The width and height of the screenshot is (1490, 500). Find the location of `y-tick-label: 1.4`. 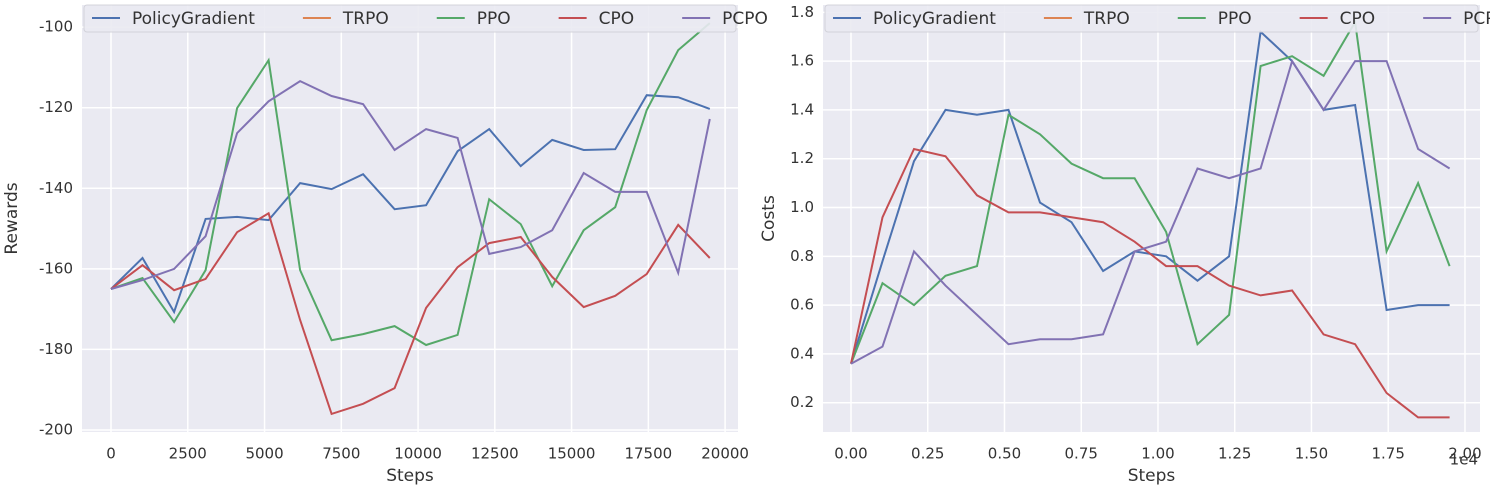

y-tick-label: 1.4 is located at coordinates (802, 109).